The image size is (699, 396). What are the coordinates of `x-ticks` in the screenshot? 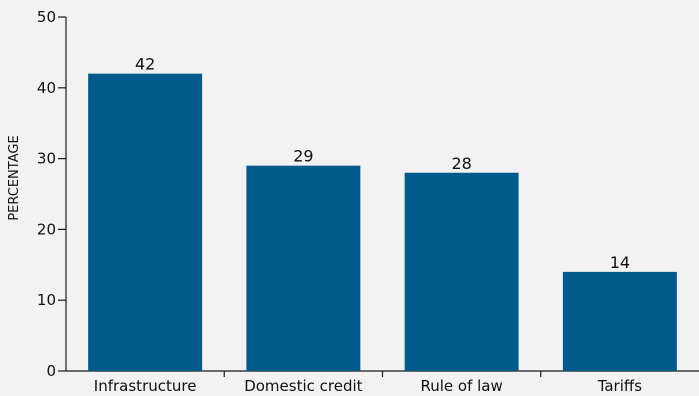 It's located at (382, 374).